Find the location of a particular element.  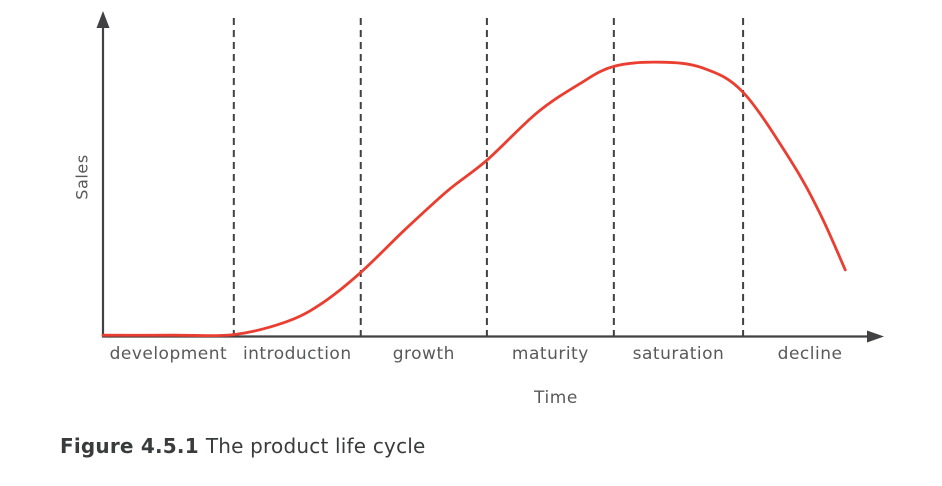

figure-caption: Figure 4.5.1 The product life cycle is located at coordinates (243, 446).